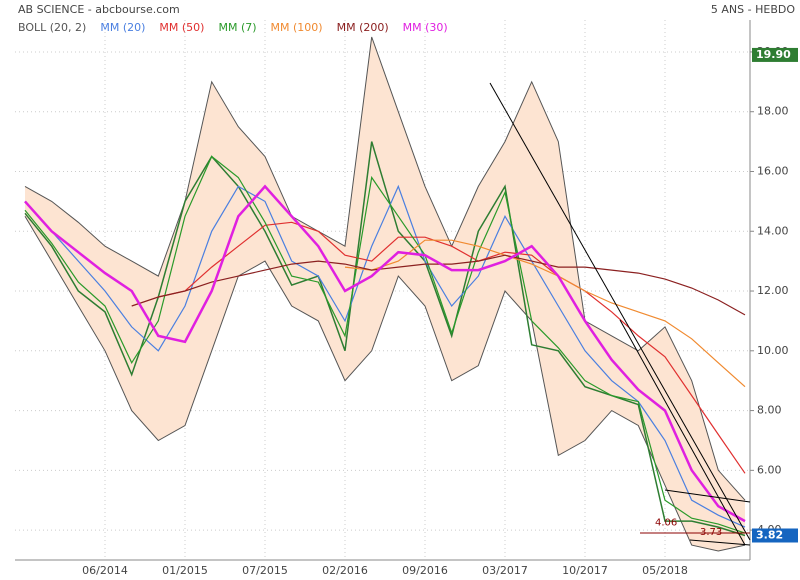 The height and width of the screenshot is (580, 800). I want to click on x-tick-label: 09/2016, so click(425, 570).